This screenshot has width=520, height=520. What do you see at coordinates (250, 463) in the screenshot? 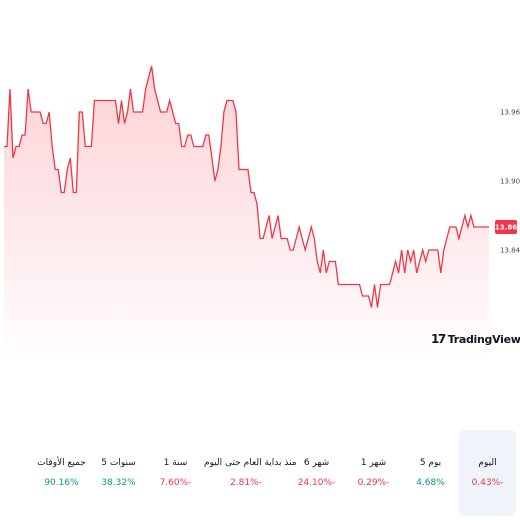
I see `period-label: منذ بداية العام حتى اليوم` at bounding box center [250, 463].